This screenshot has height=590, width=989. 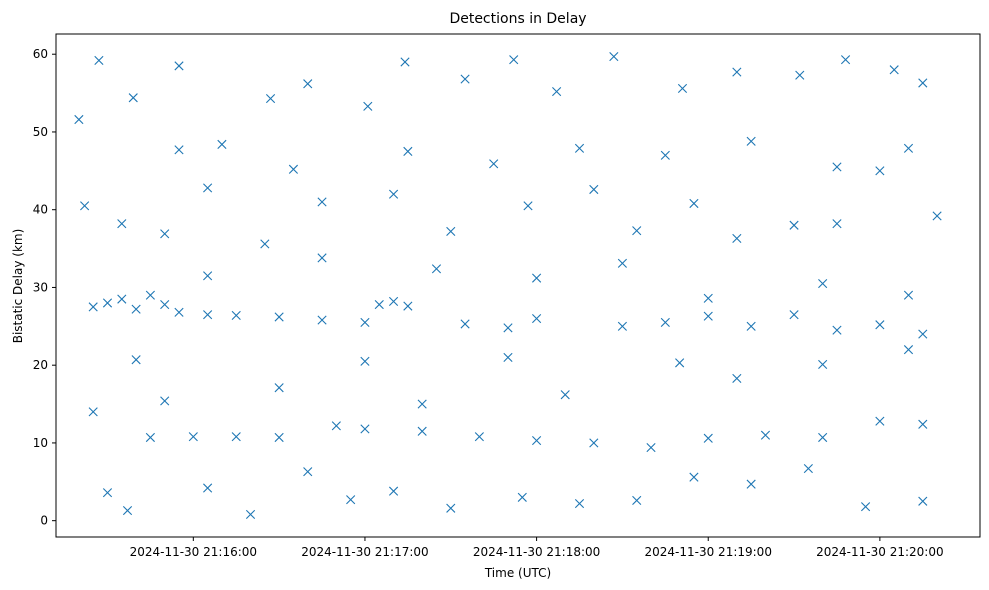 I want to click on x-tick-label: 2024-11-30 21:16:00, so click(x=193, y=552).